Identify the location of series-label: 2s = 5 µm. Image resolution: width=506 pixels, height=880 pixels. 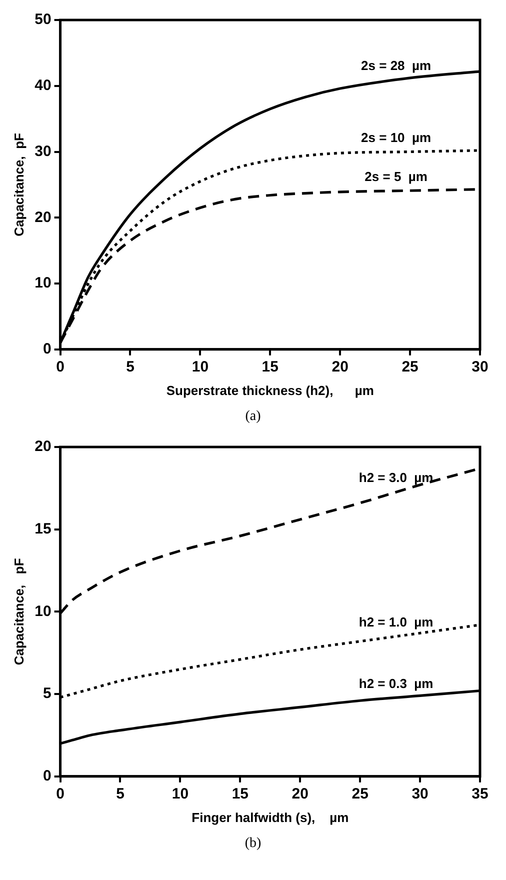
(396, 176).